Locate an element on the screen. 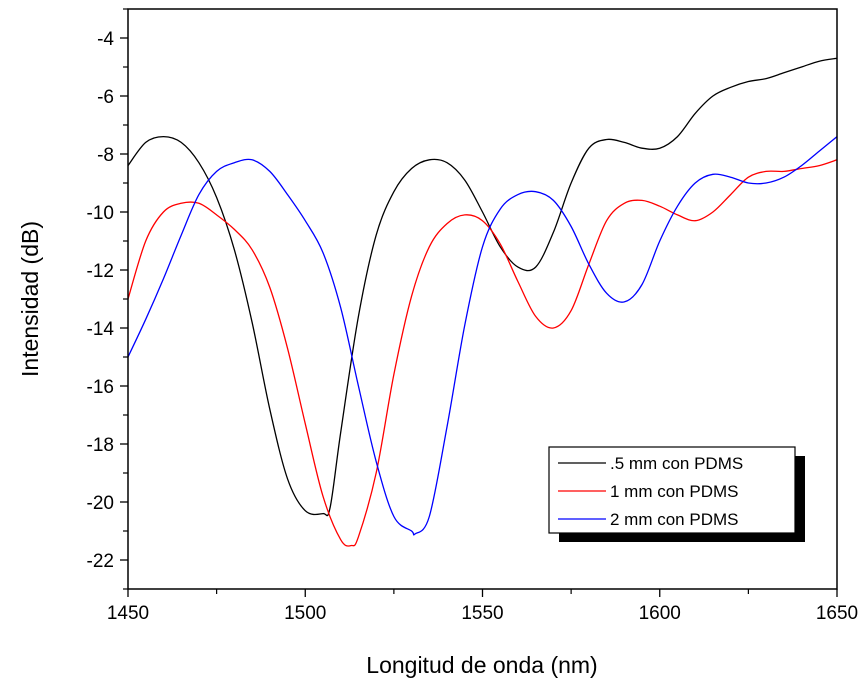  legend: .5 mm con PDMS 1 mm con PDMS 2 mm con PDMS is located at coordinates (676, 494).